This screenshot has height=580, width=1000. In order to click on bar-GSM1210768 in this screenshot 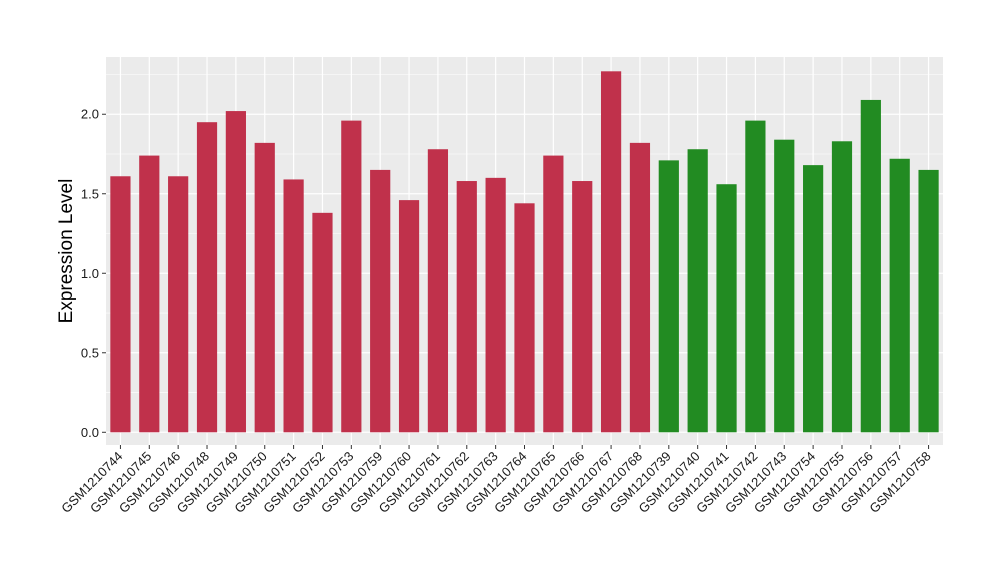, I will do `click(640, 287)`.